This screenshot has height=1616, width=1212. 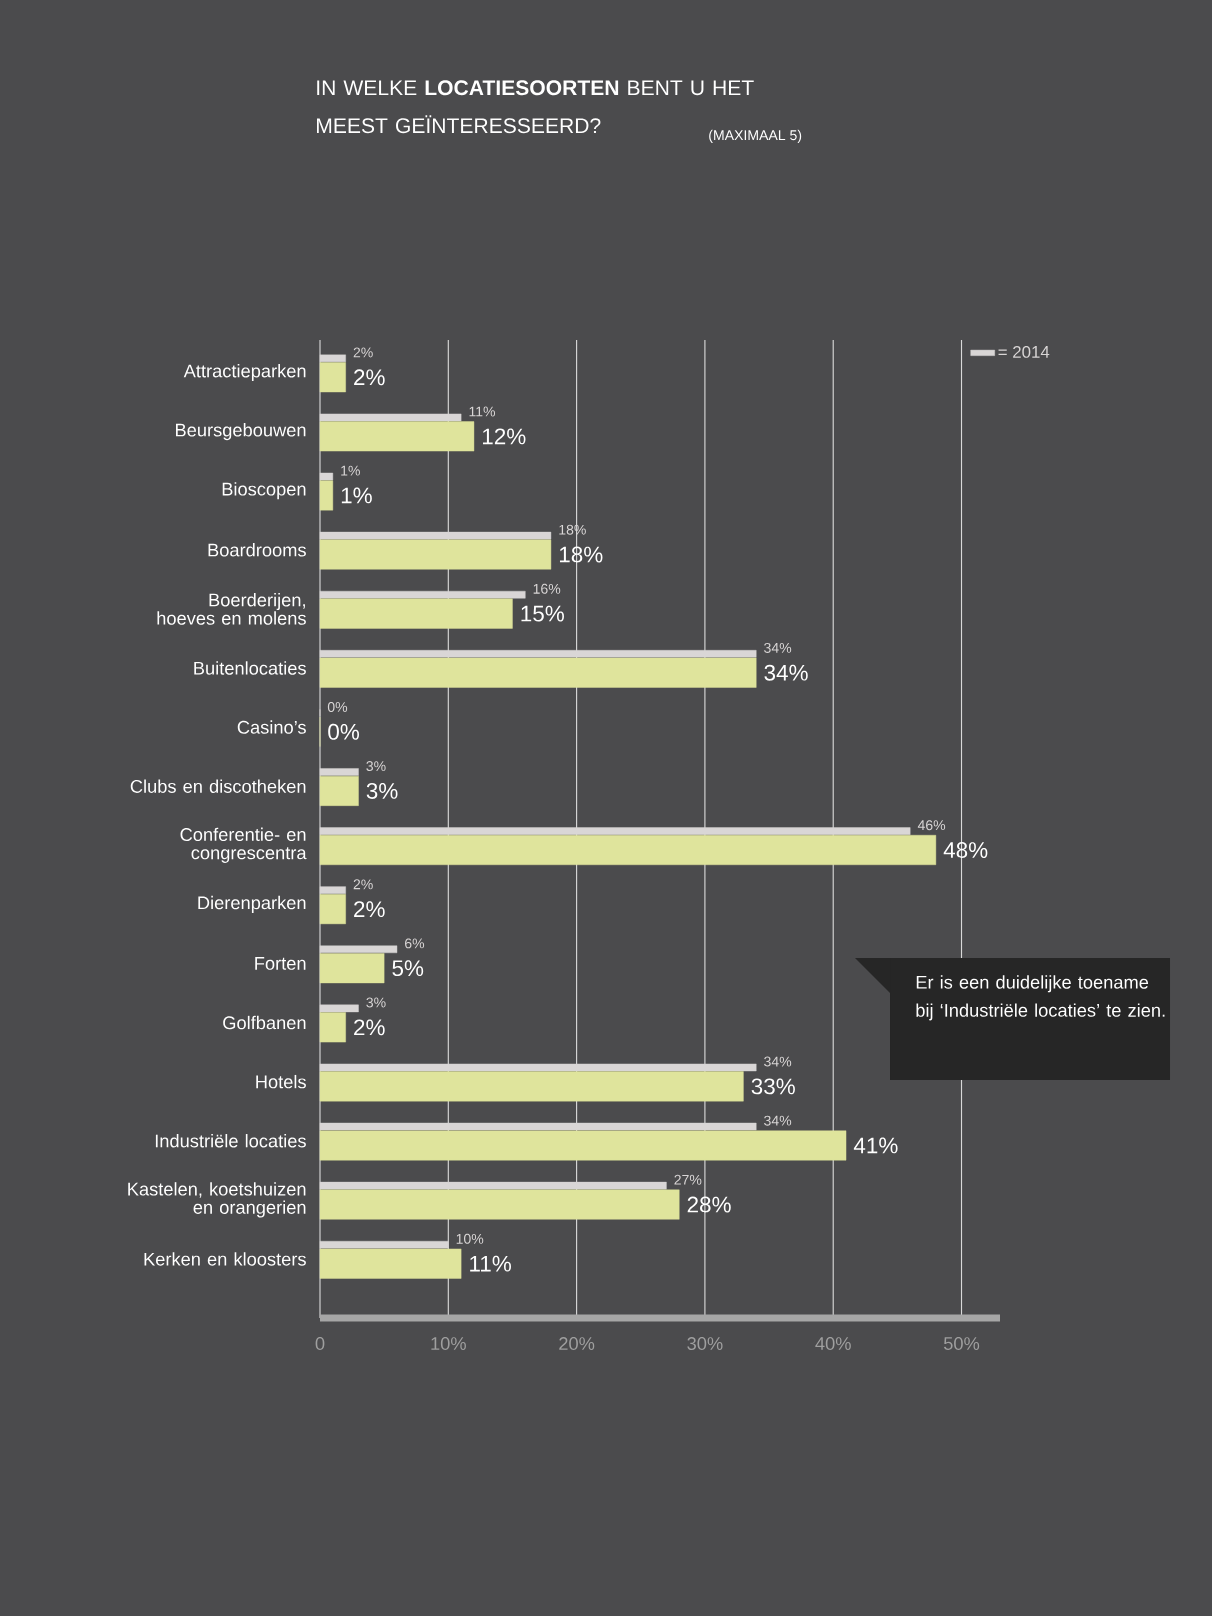 What do you see at coordinates (577, 1343) in the screenshot?
I see `x-tick-label: 20%` at bounding box center [577, 1343].